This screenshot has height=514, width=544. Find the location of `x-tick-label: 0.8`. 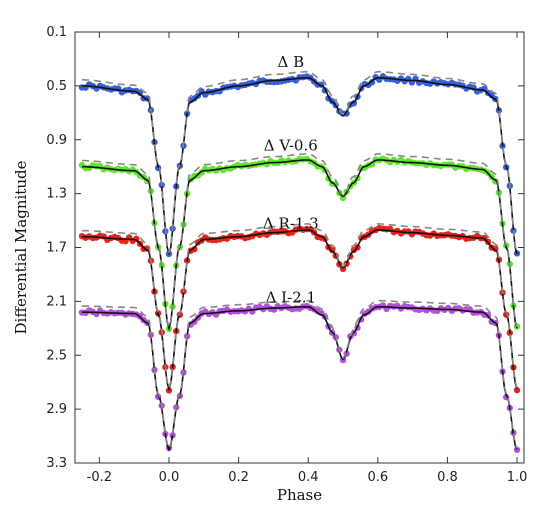

x-tick-label: 0.8 is located at coordinates (447, 477).